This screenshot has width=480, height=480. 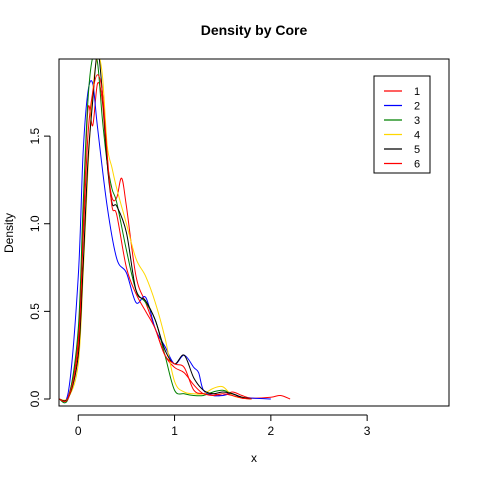 What do you see at coordinates (417, 165) in the screenshot?
I see `legend-label: 6` at bounding box center [417, 165].